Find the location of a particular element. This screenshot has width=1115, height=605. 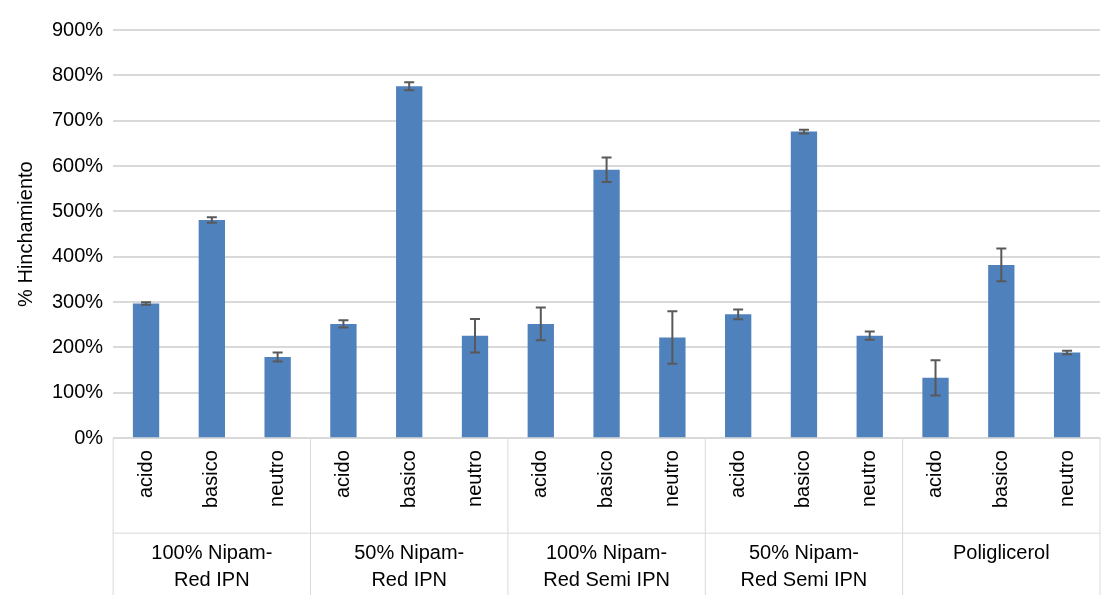

y-tick-label: 400% is located at coordinates (78, 255).